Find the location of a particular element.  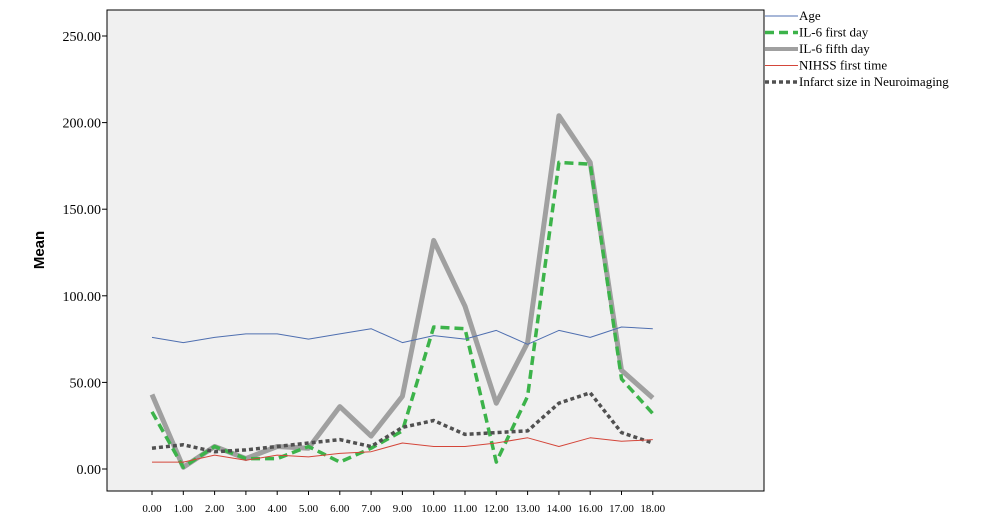

legend-label: Infarct size in Neuroimaging is located at coordinates (874, 81).